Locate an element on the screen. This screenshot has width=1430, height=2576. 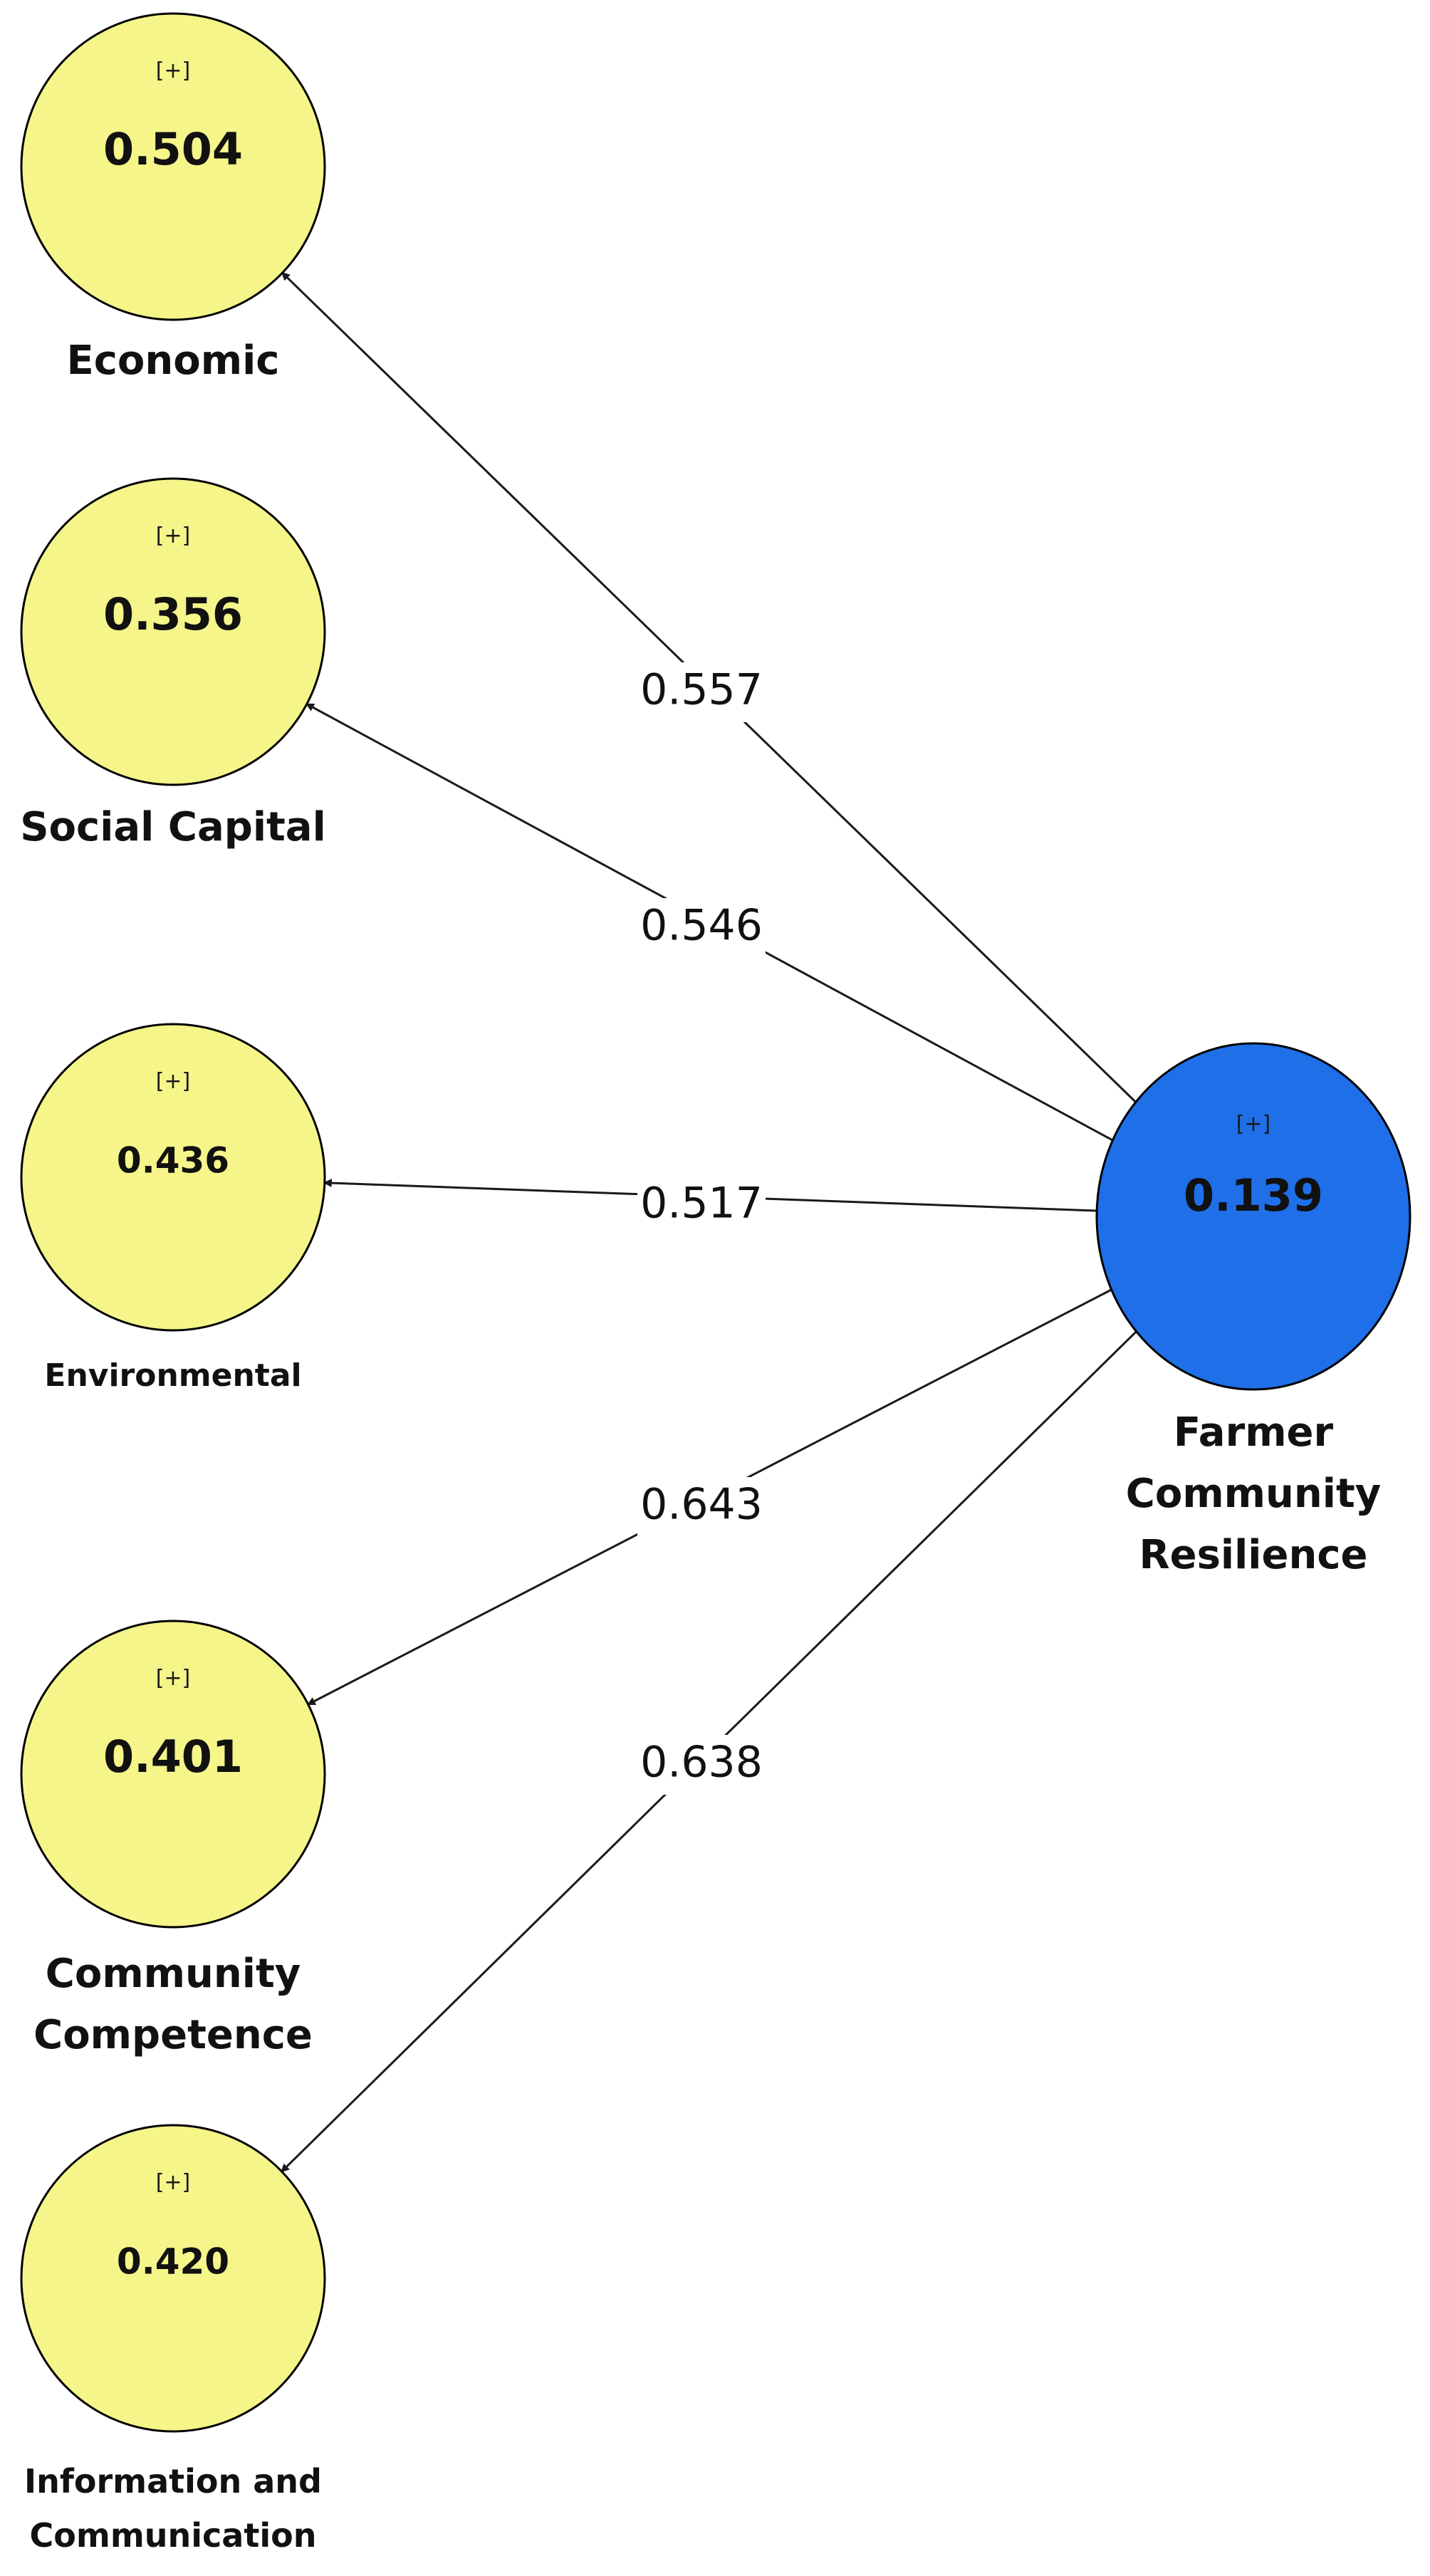
node-label-line: Information and is located at coordinates (173, 2481).